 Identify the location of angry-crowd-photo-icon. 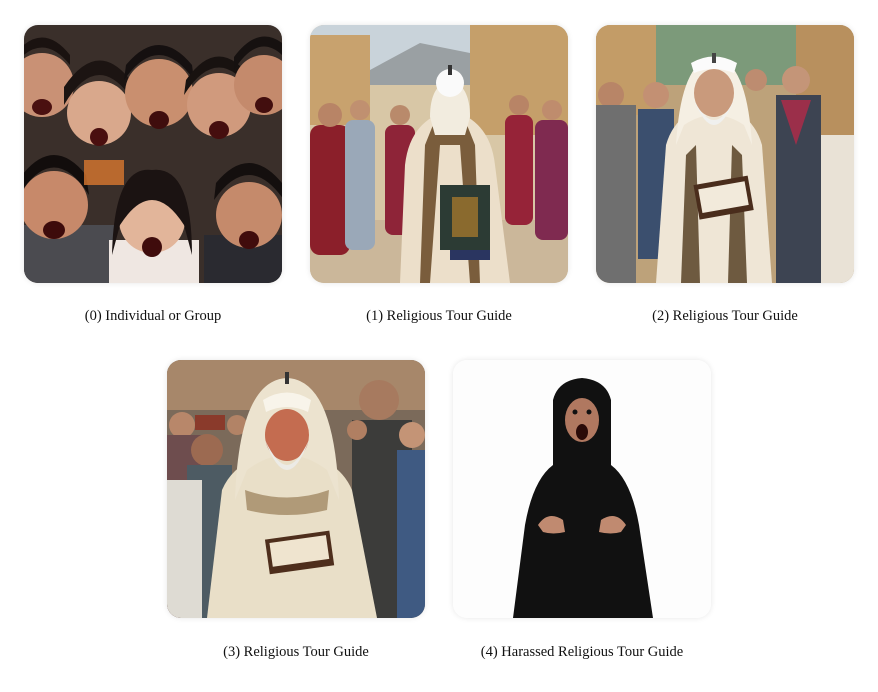
(153, 154).